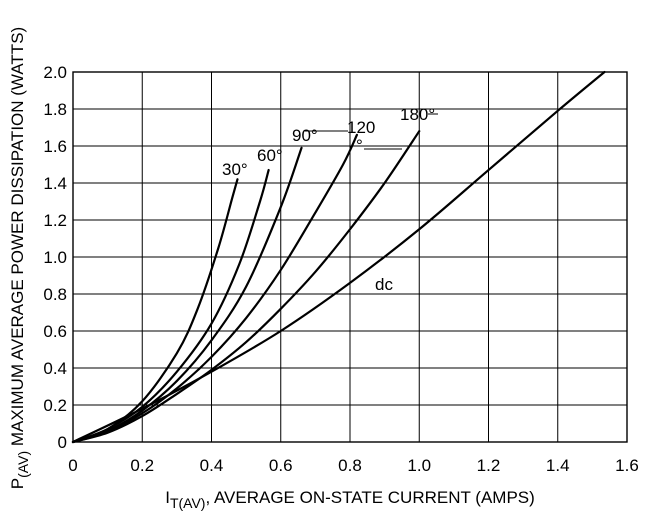  I want to click on y-tick-label: 0.2, so click(55, 405).